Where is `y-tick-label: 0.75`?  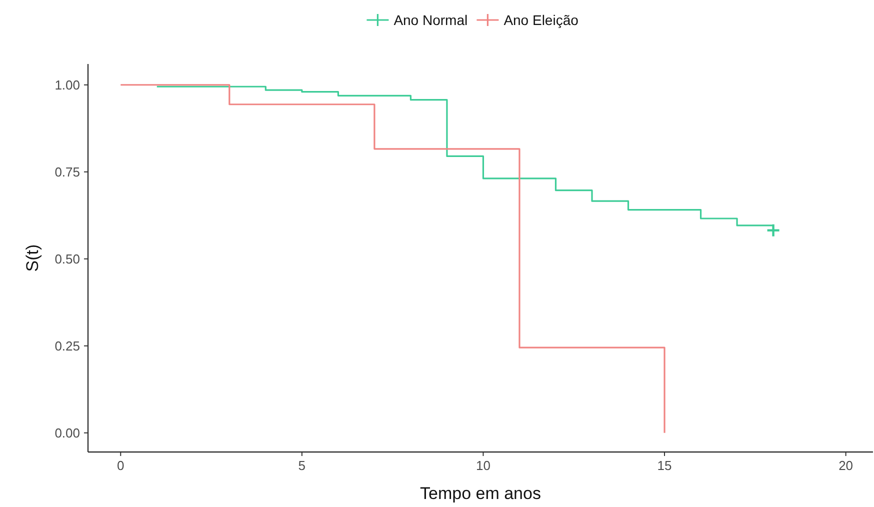
y-tick-label: 0.75 is located at coordinates (67, 172).